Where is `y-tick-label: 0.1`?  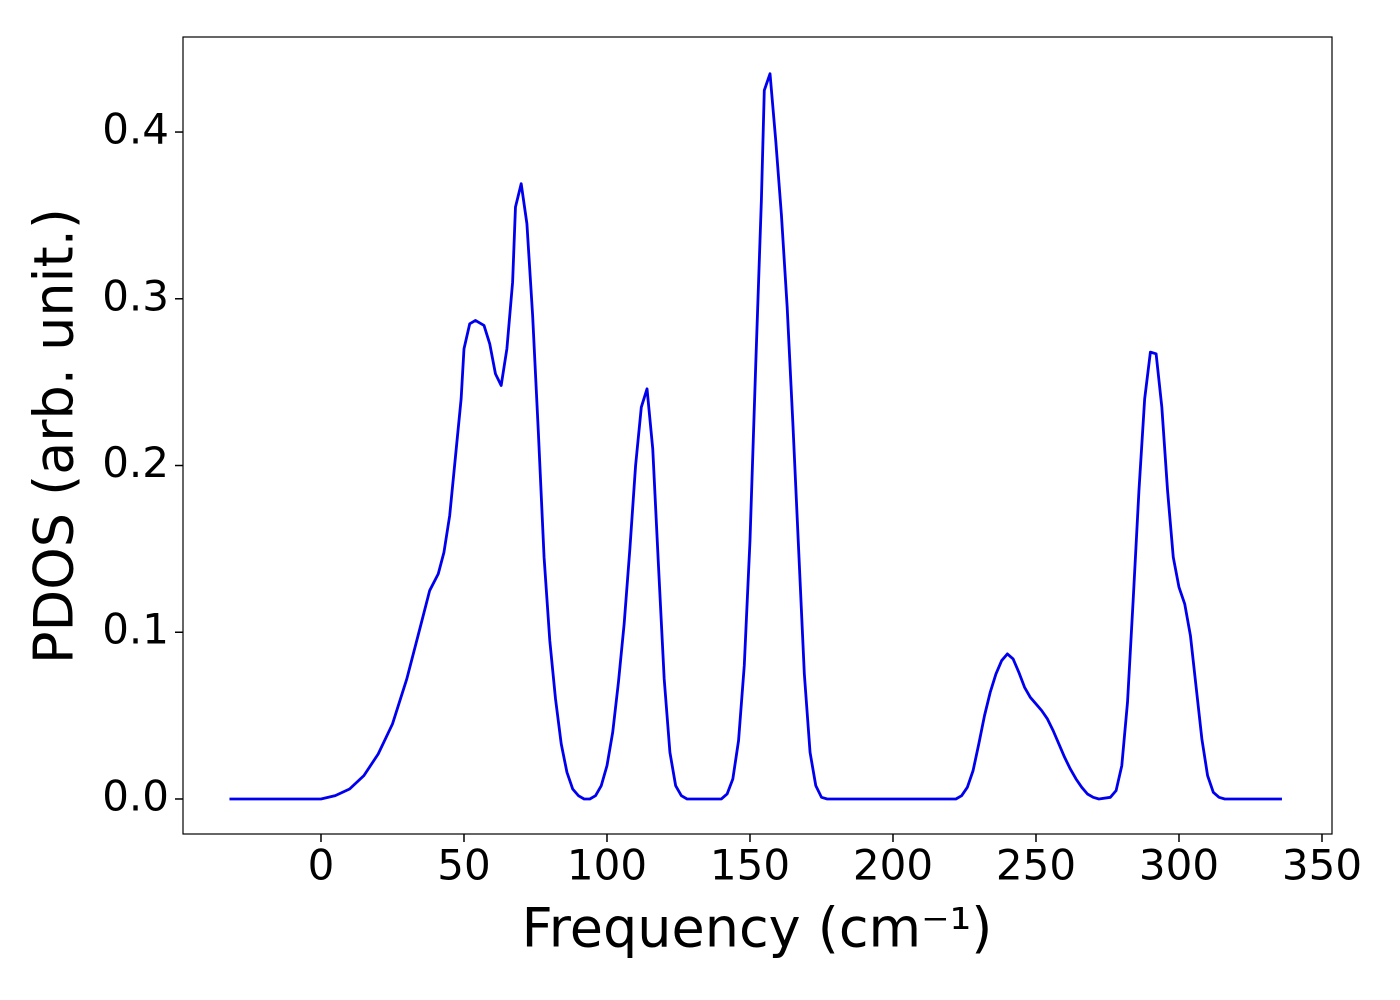 y-tick-label: 0.1 is located at coordinates (135, 629).